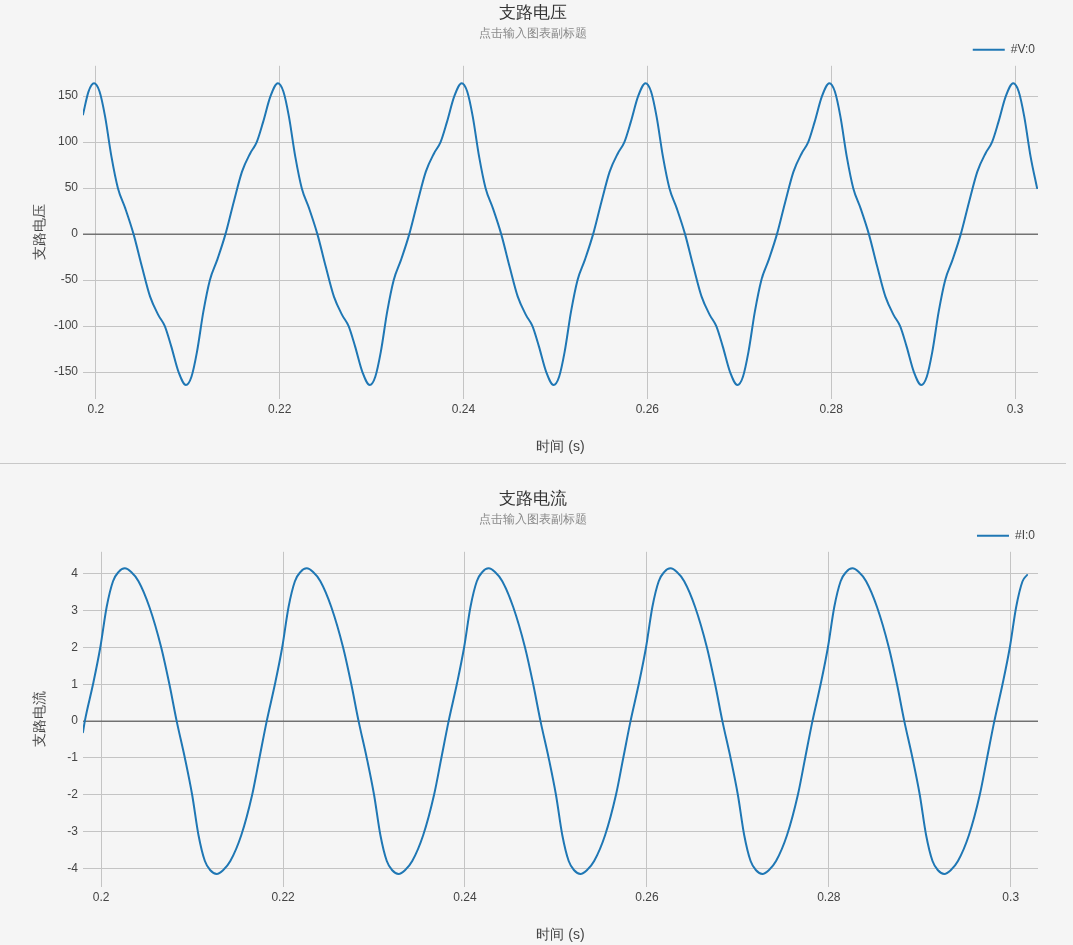 This screenshot has height=945, width=1073. What do you see at coordinates (73, 830) in the screenshot?
I see `y-tick-label: -3` at bounding box center [73, 830].